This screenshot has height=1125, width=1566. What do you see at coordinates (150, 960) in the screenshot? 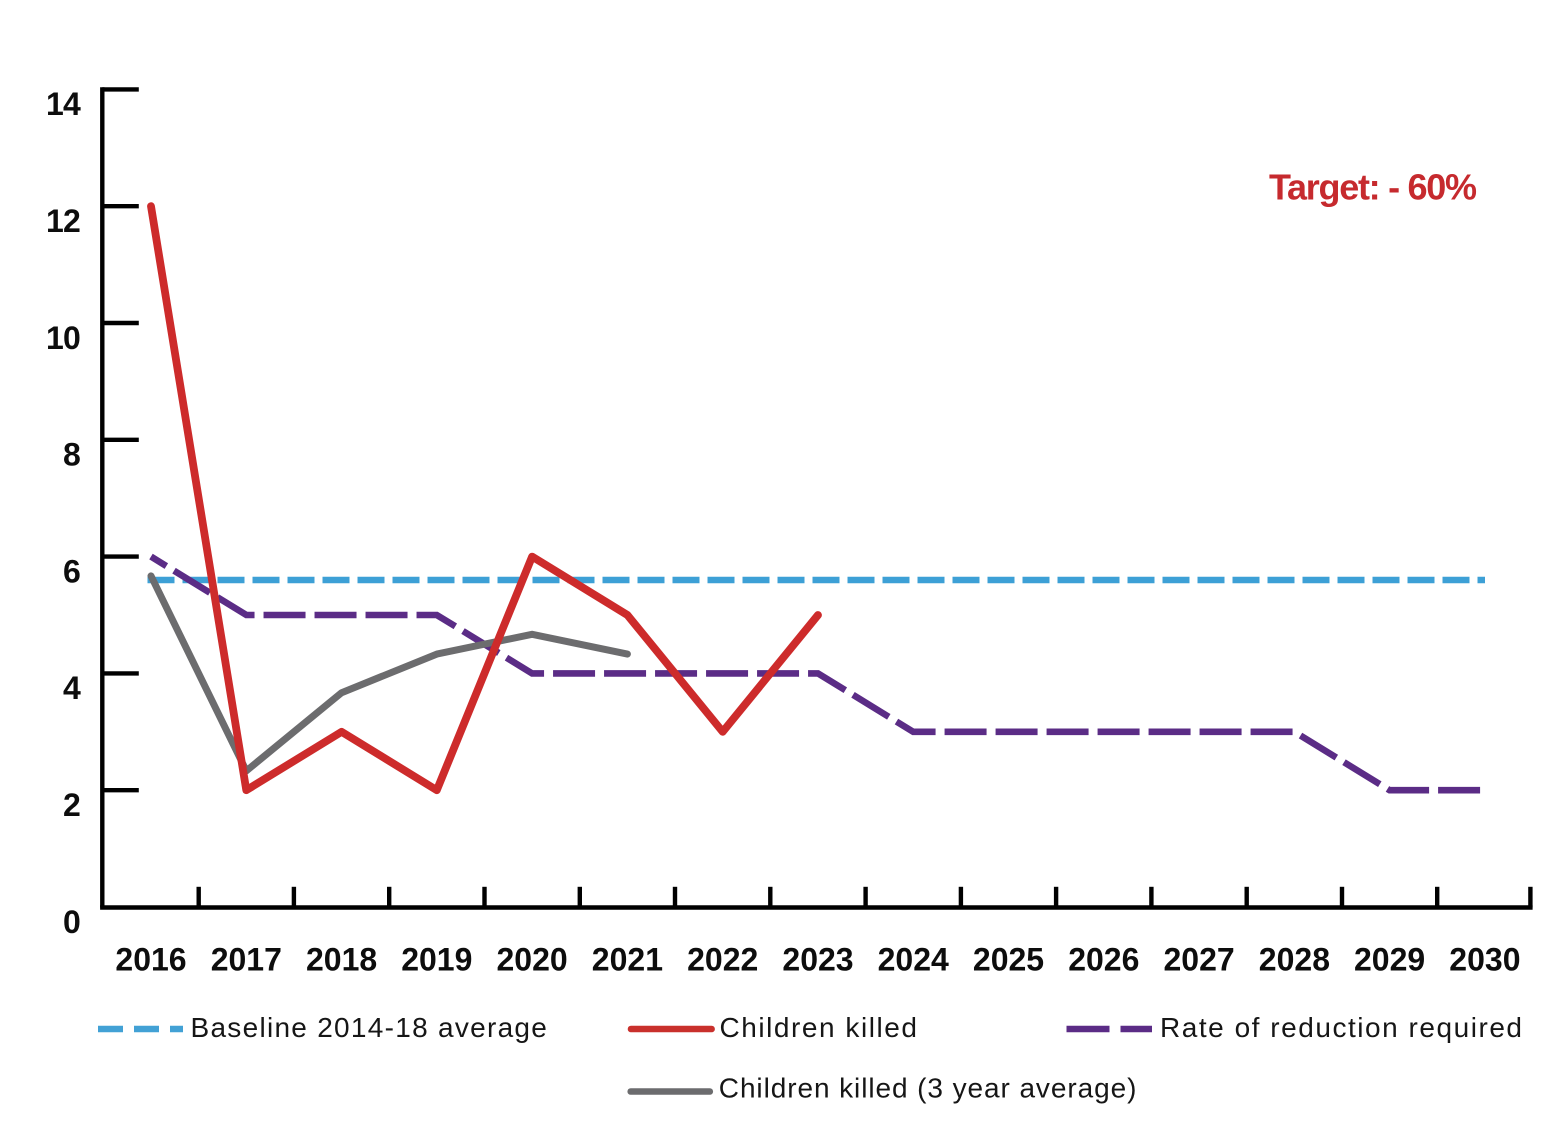
I see `svg-text: 2016` at bounding box center [150, 960].